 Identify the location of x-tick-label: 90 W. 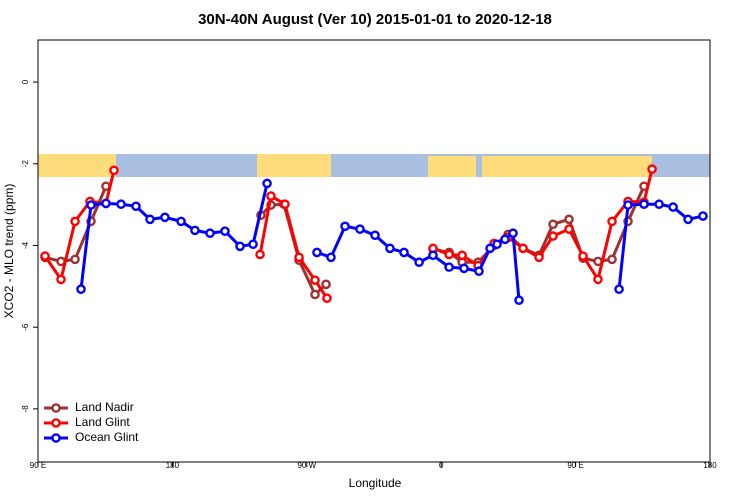
(306, 465).